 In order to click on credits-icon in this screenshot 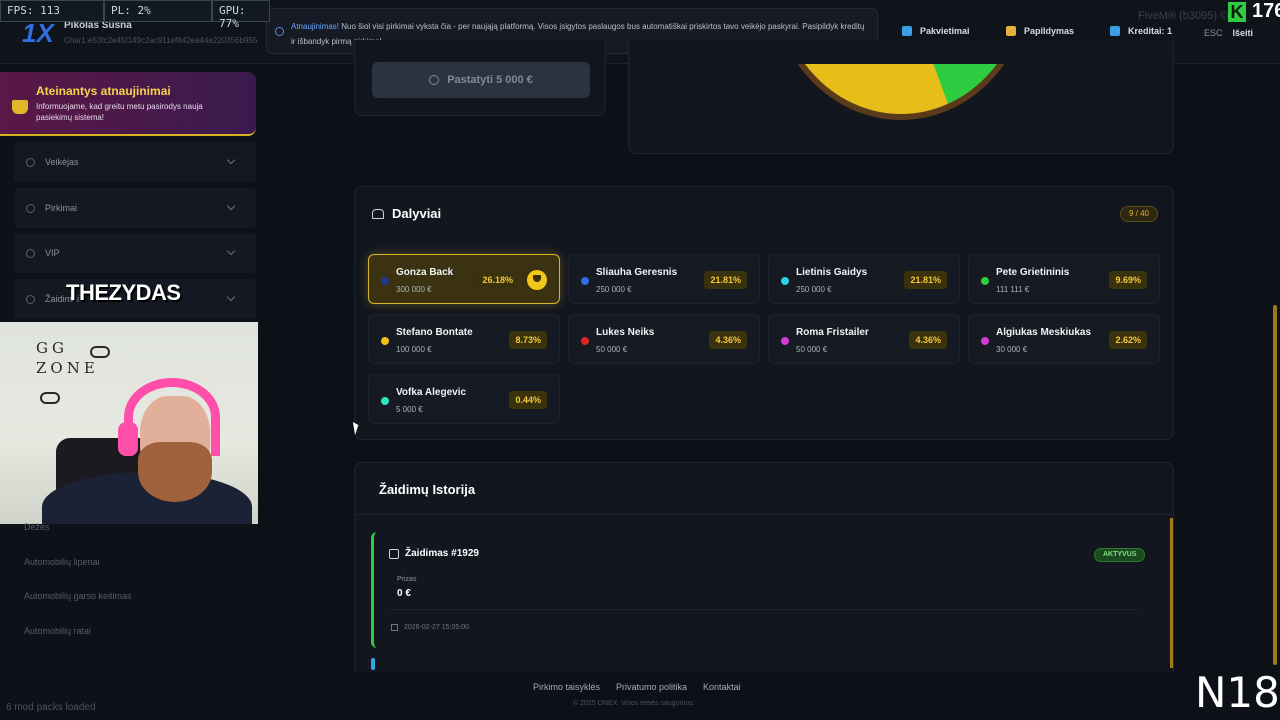, I will do `click(1115, 31)`.